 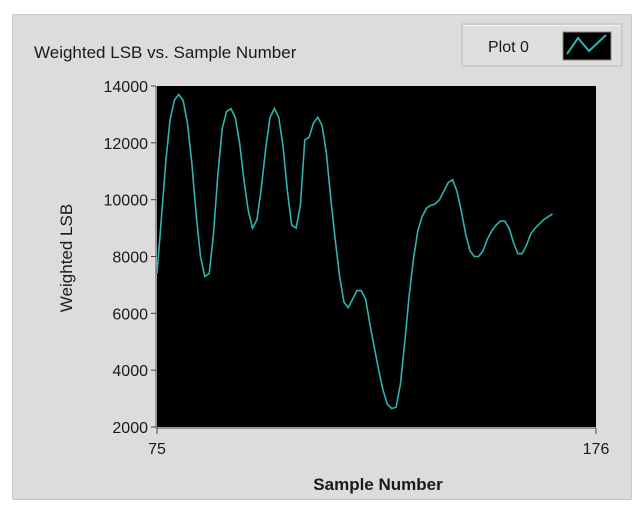 I want to click on y-tick-label: 10000, so click(x=126, y=201).